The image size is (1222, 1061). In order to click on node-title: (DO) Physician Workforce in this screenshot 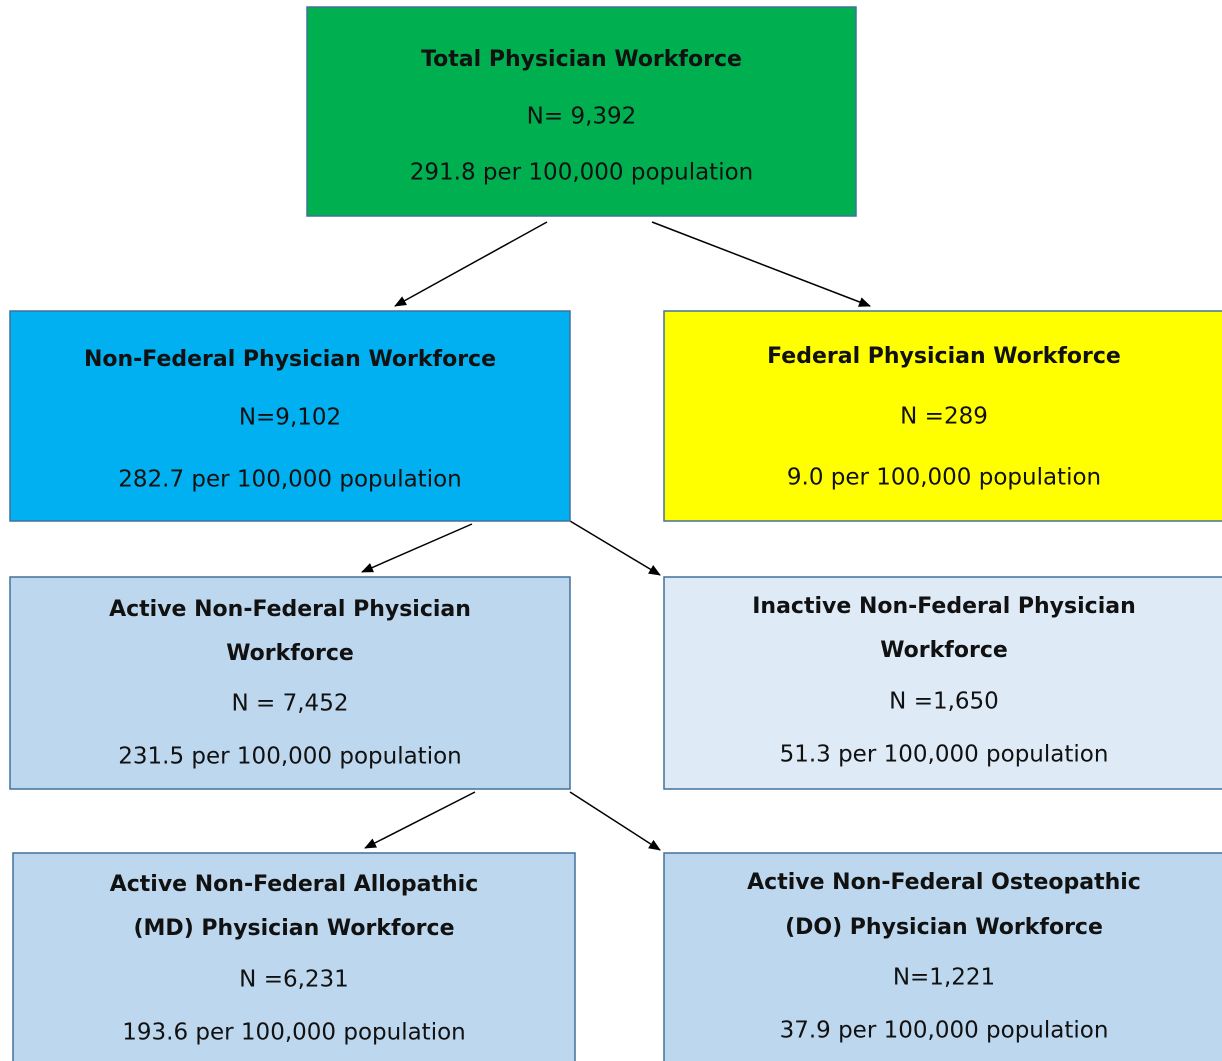, I will do `click(944, 927)`.